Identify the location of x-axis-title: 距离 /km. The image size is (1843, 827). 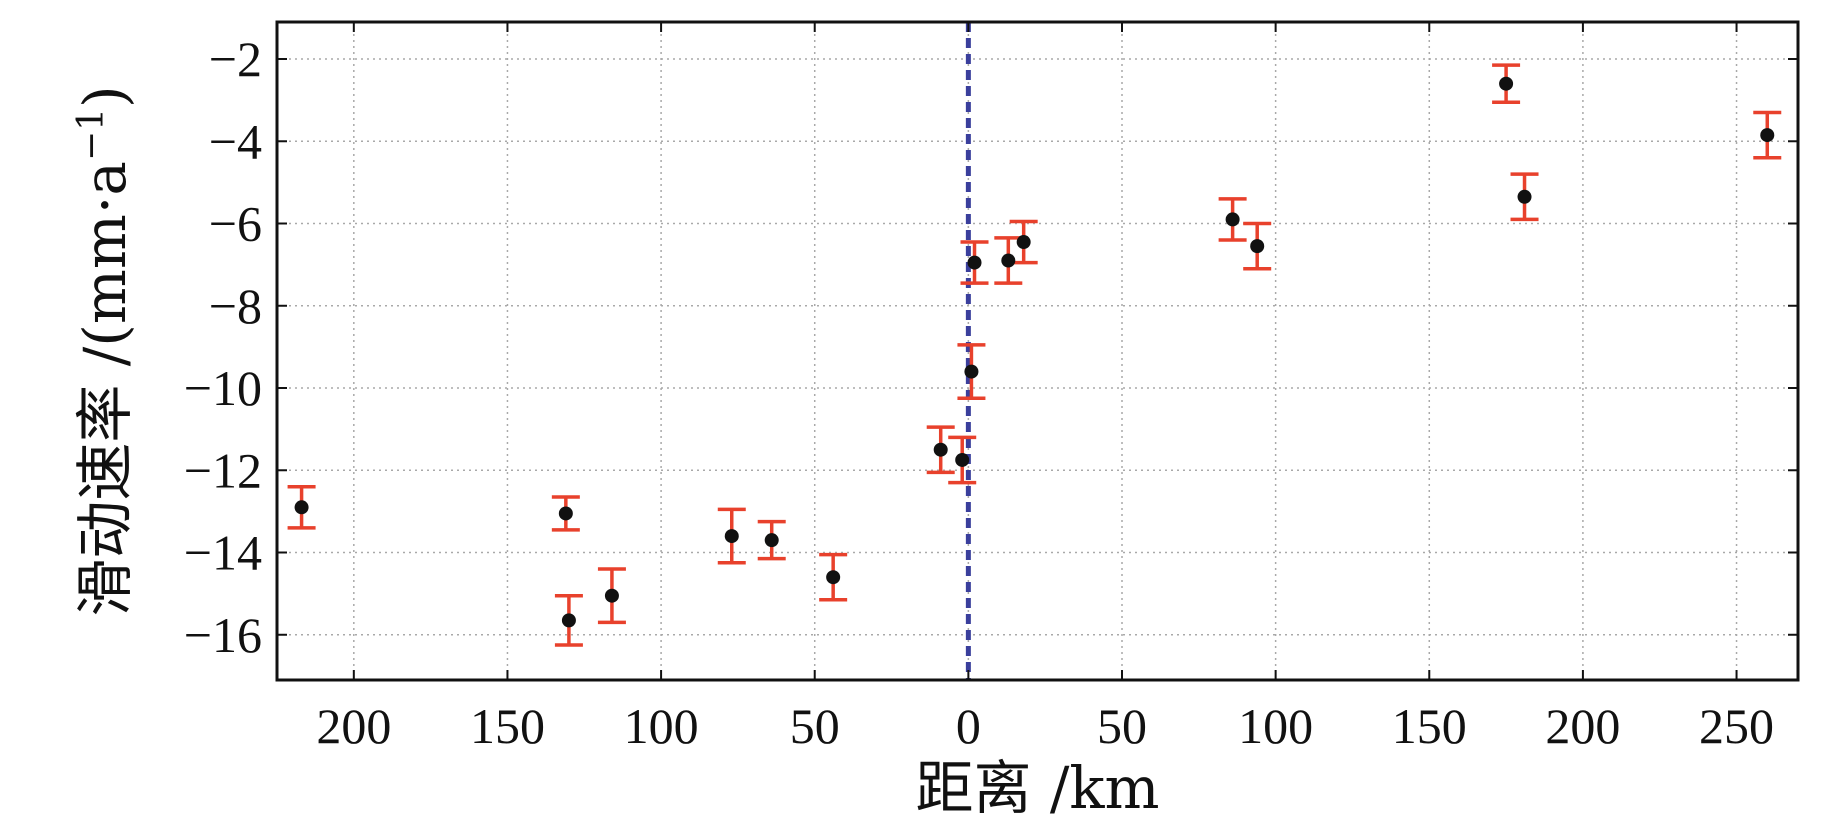
(1037, 788).